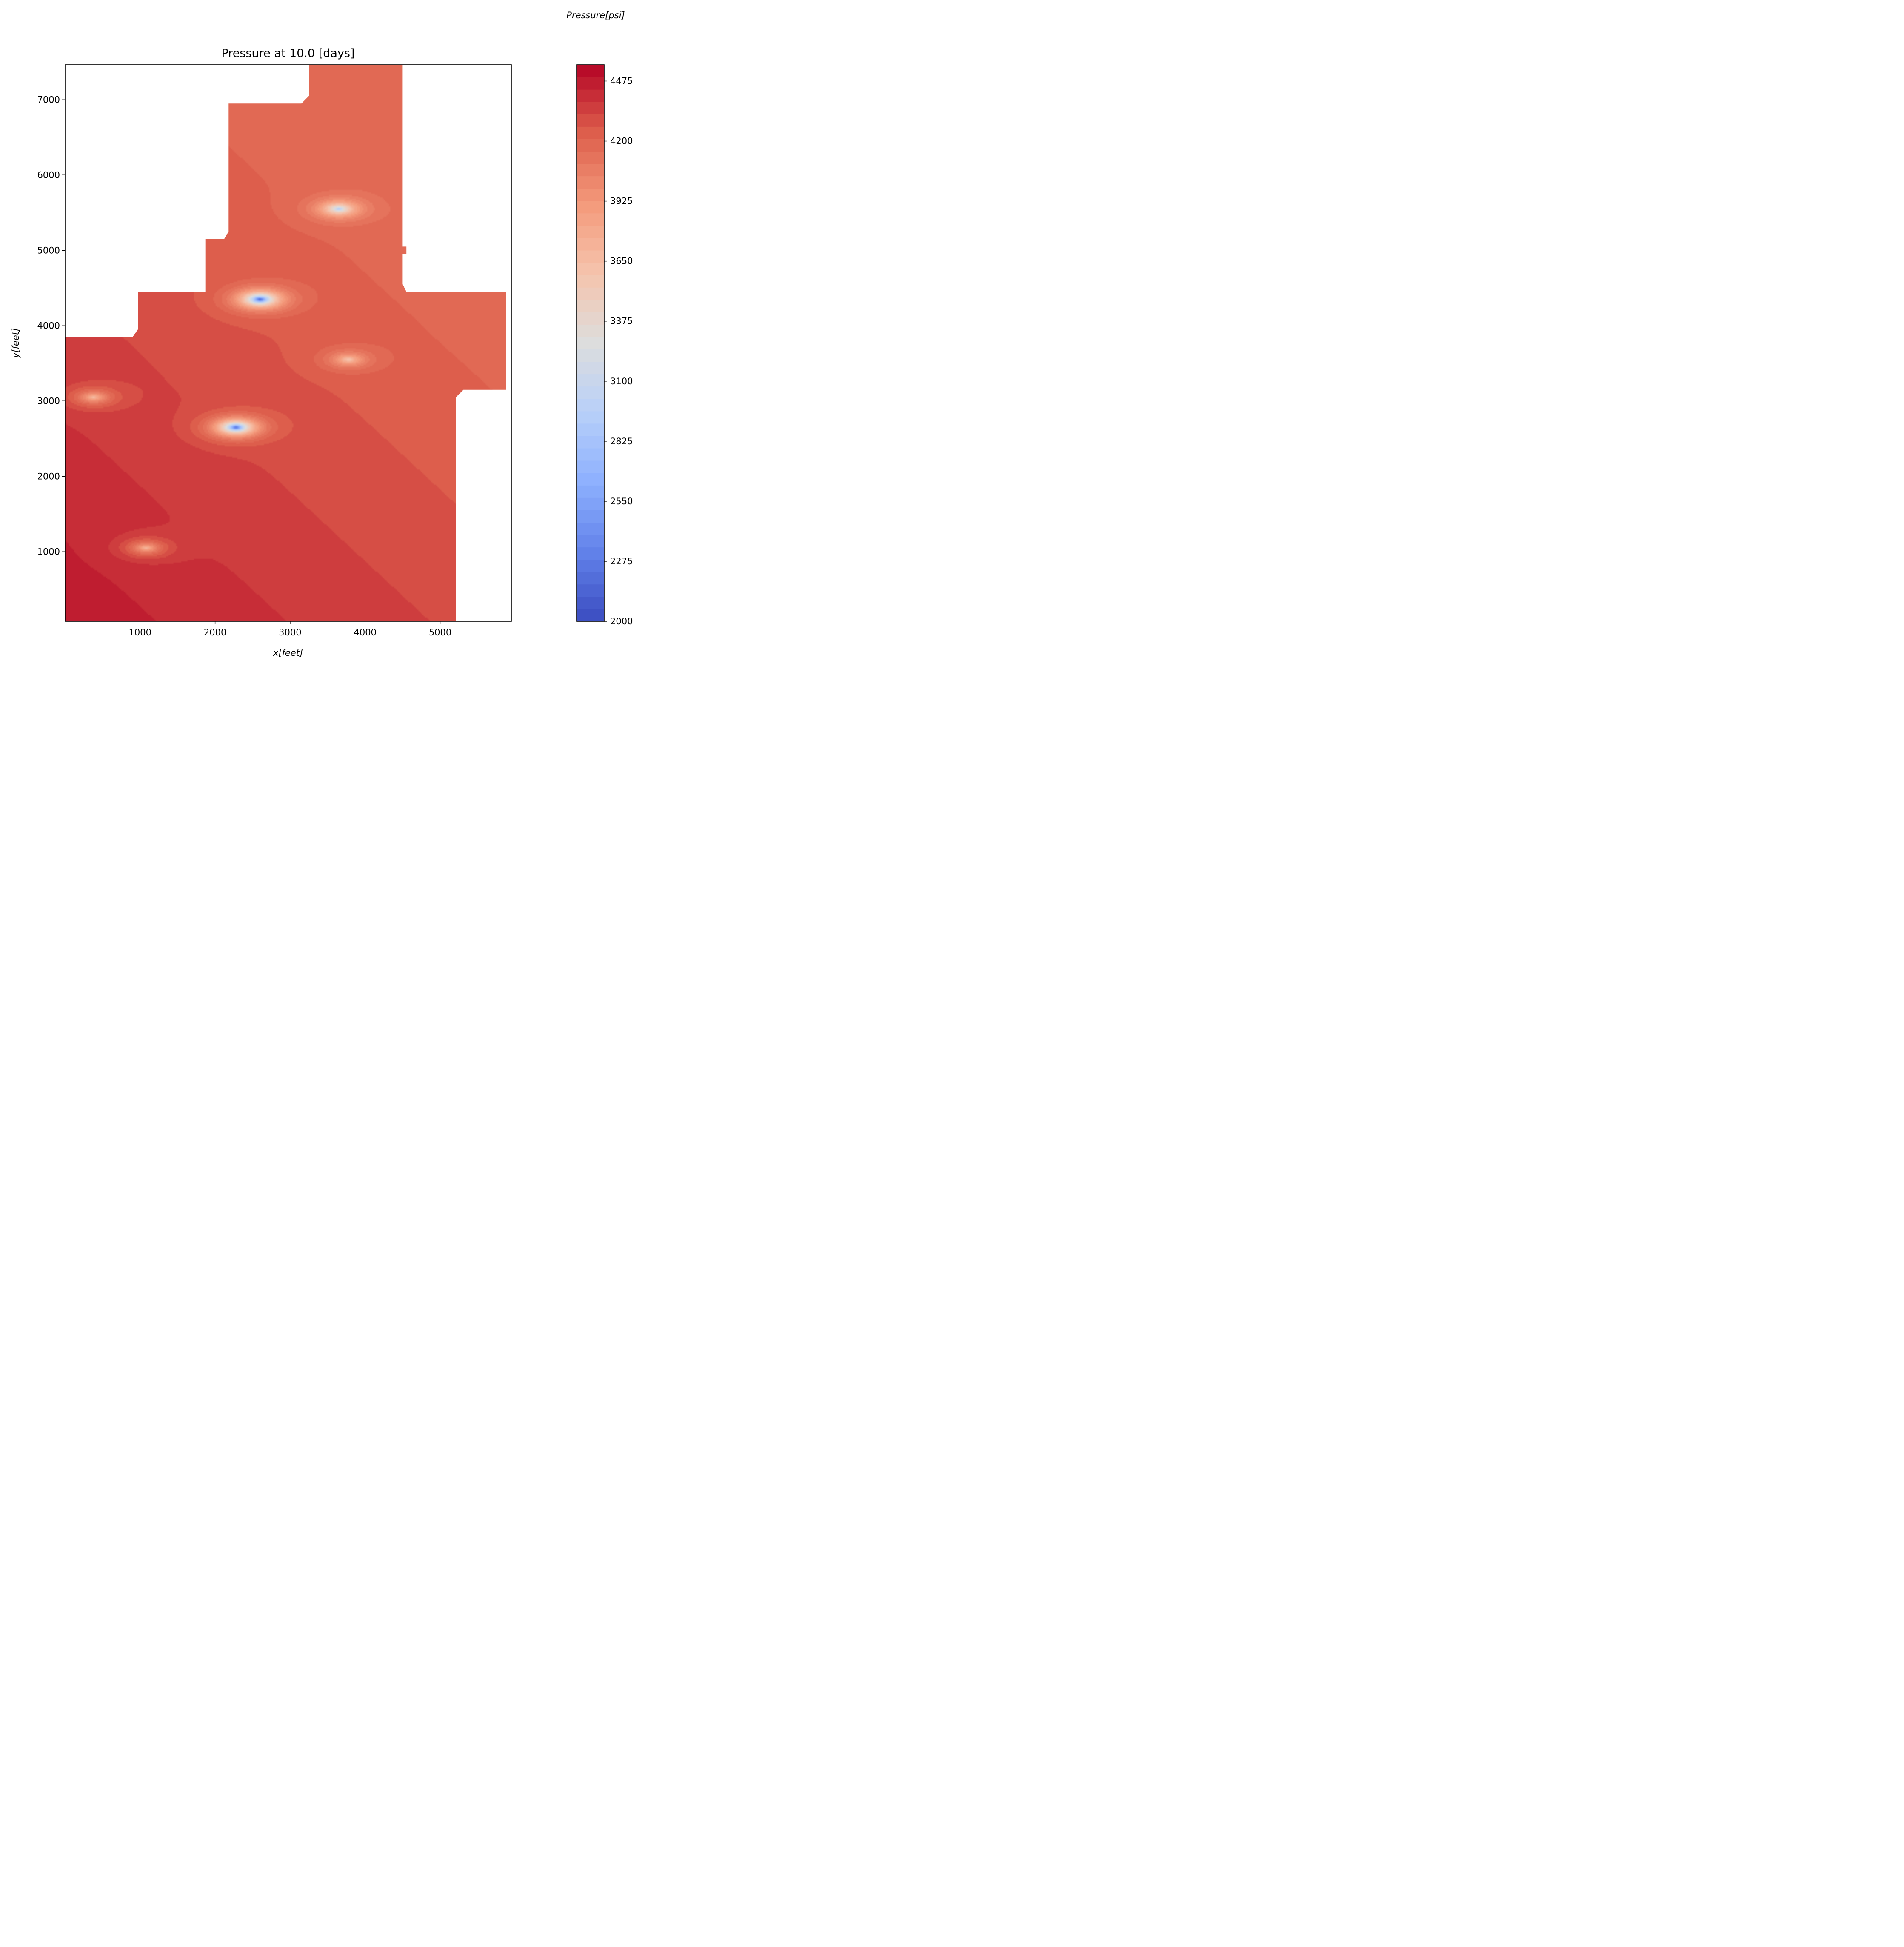  I want to click on colorbar-tick-label: 3925, so click(621, 201).